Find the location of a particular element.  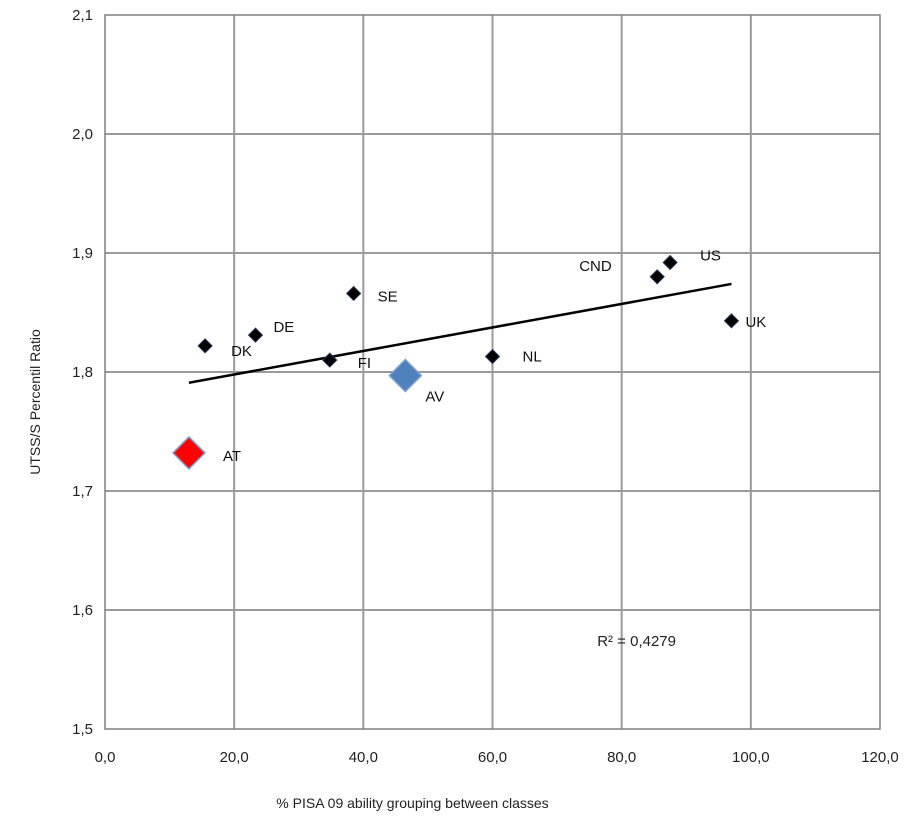

point-label-av: AV is located at coordinates (434, 397).